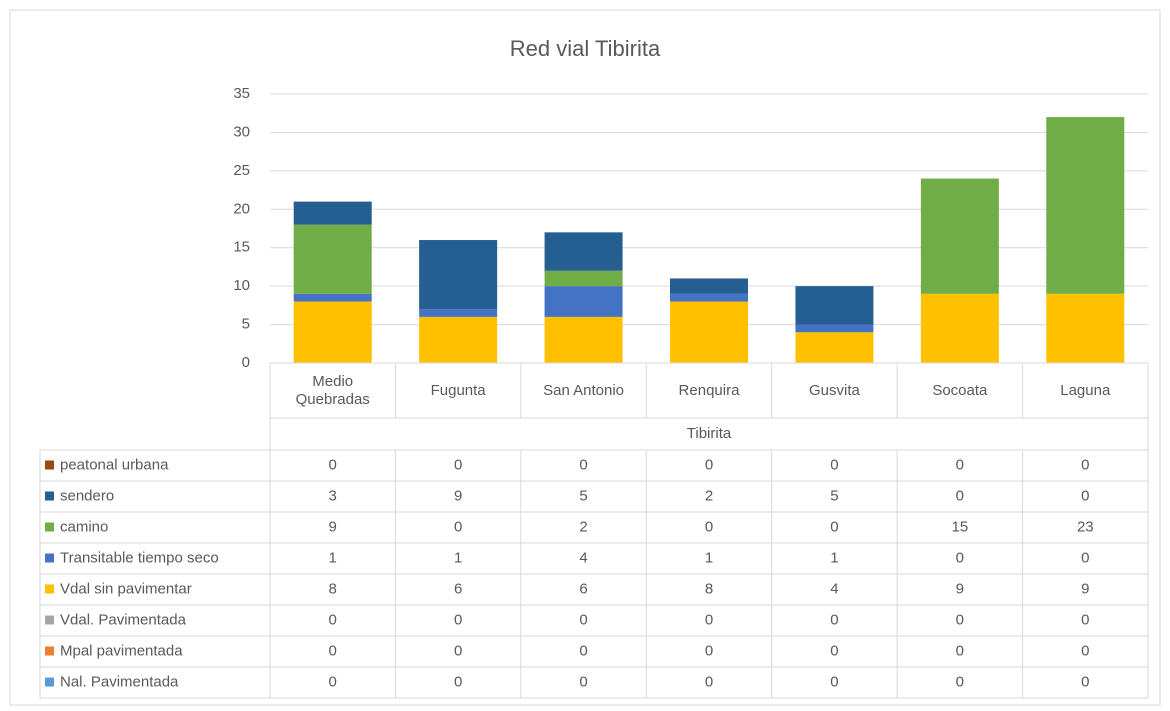 The image size is (1170, 711). Describe the element at coordinates (84, 526) in the screenshot. I see `legend-label: camino` at that location.